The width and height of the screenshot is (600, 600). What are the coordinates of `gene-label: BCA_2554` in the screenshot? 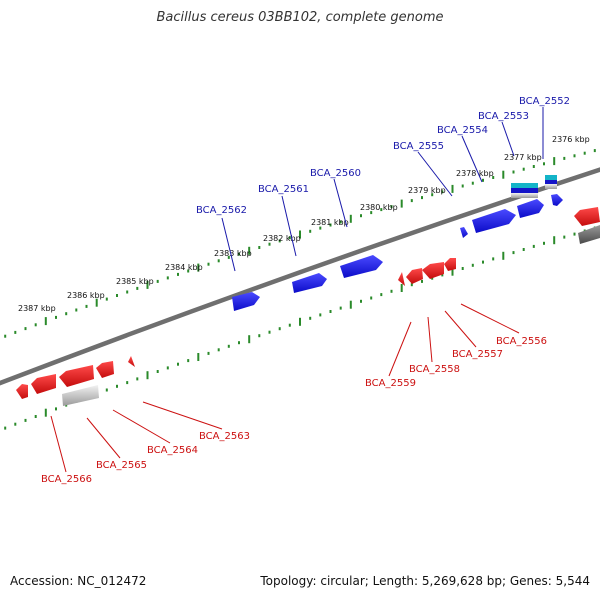 It's located at (462, 130).